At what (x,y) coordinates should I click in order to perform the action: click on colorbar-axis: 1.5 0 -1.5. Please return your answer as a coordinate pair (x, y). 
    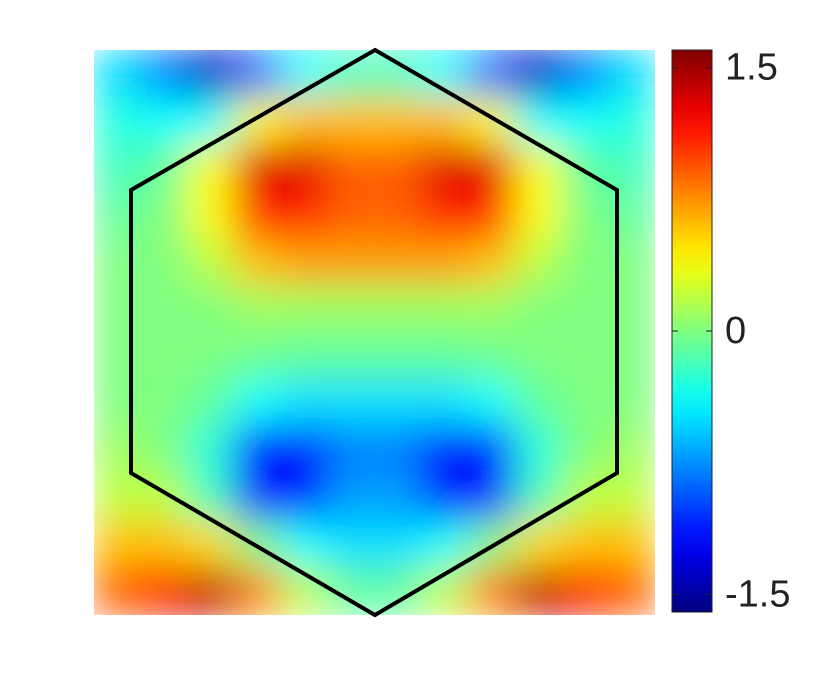
    Looking at the image, I should click on (731, 331).